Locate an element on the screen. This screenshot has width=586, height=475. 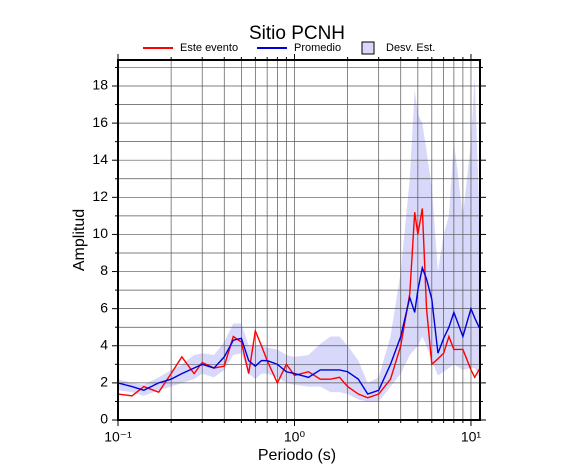
y-tick-label: 6 is located at coordinates (104, 307).